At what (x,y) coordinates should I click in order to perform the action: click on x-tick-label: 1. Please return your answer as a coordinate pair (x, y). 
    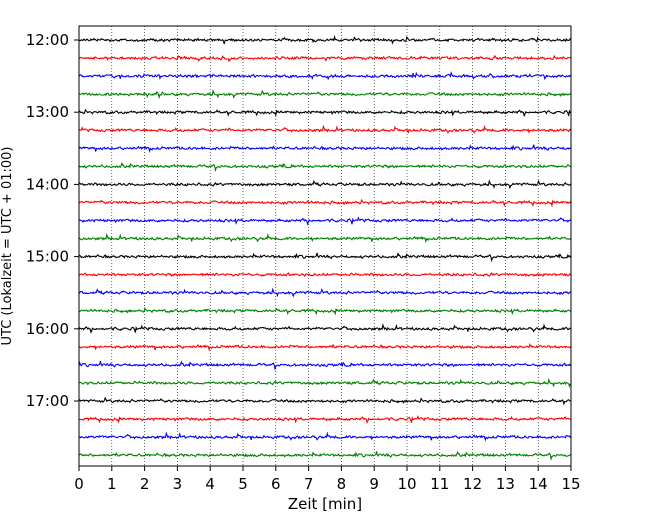
    Looking at the image, I should click on (112, 484).